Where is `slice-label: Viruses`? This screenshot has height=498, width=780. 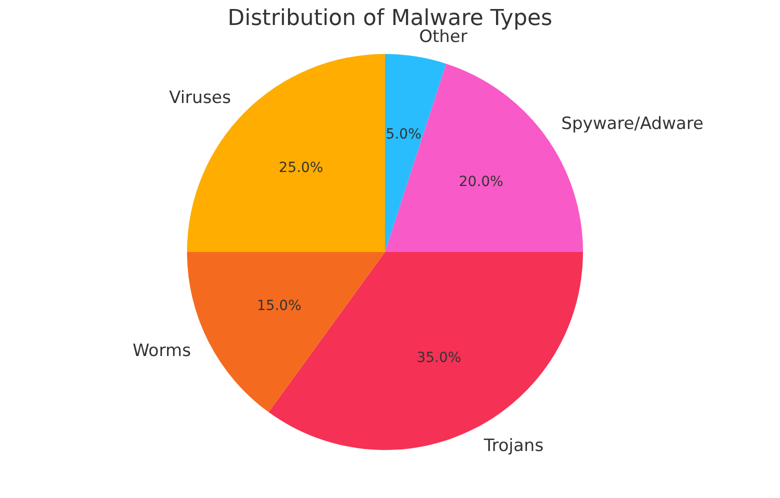
slice-label: Viruses is located at coordinates (200, 98).